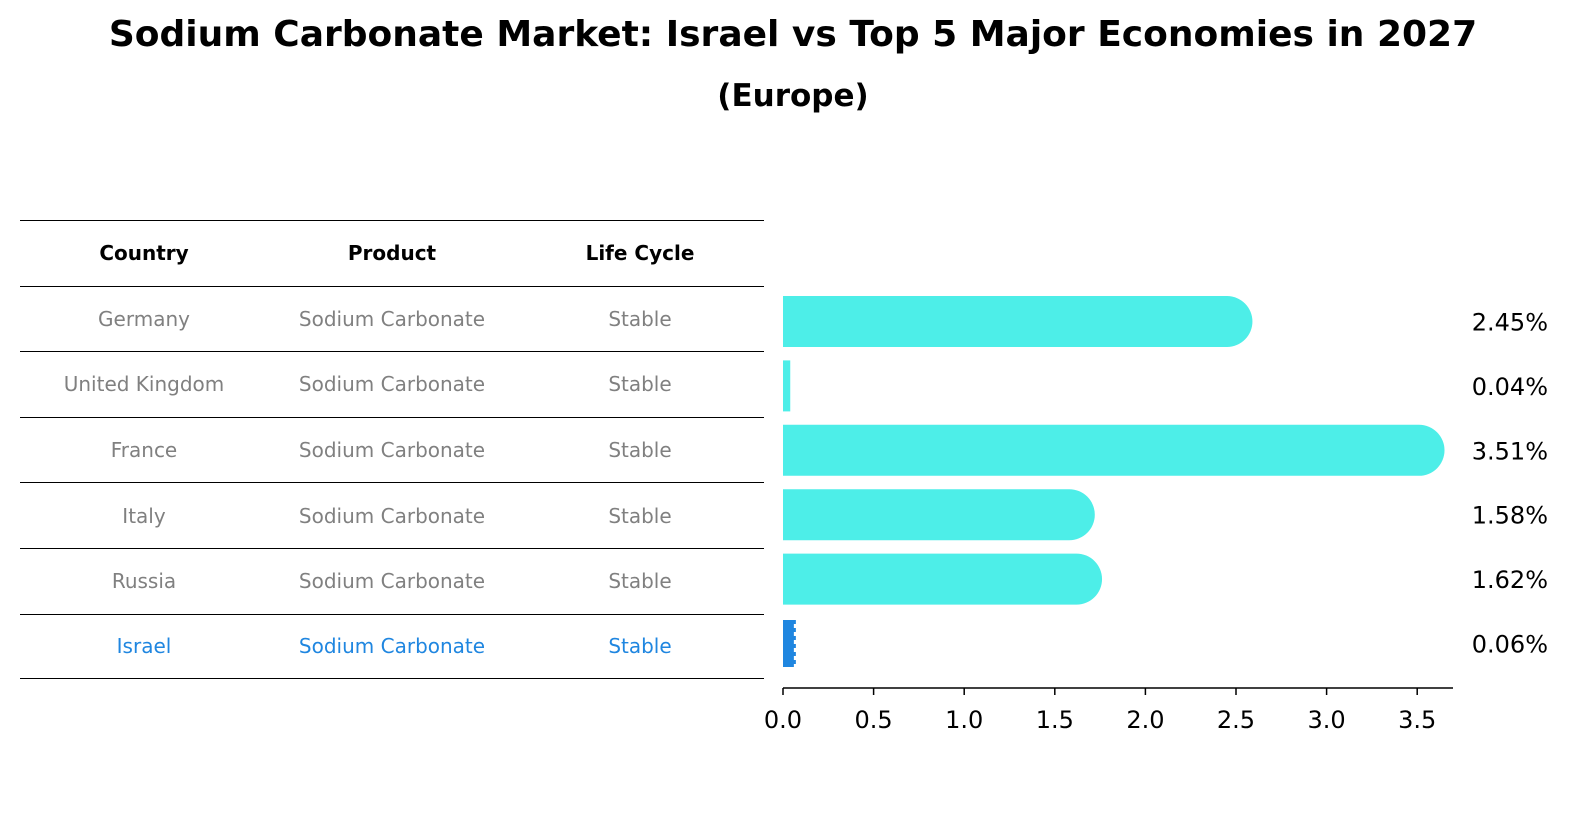 The width and height of the screenshot is (1586, 823). What do you see at coordinates (1510, 645) in the screenshot?
I see `value-label: 0.06%` at bounding box center [1510, 645].